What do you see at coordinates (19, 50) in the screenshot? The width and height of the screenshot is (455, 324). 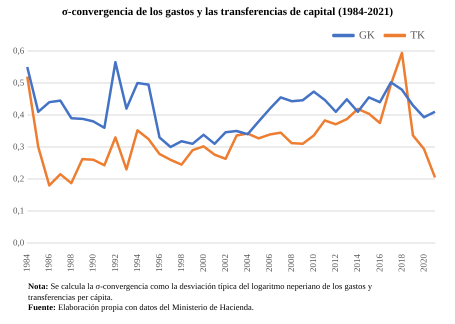 I see `y-tick-label: 0,6` at bounding box center [19, 50].